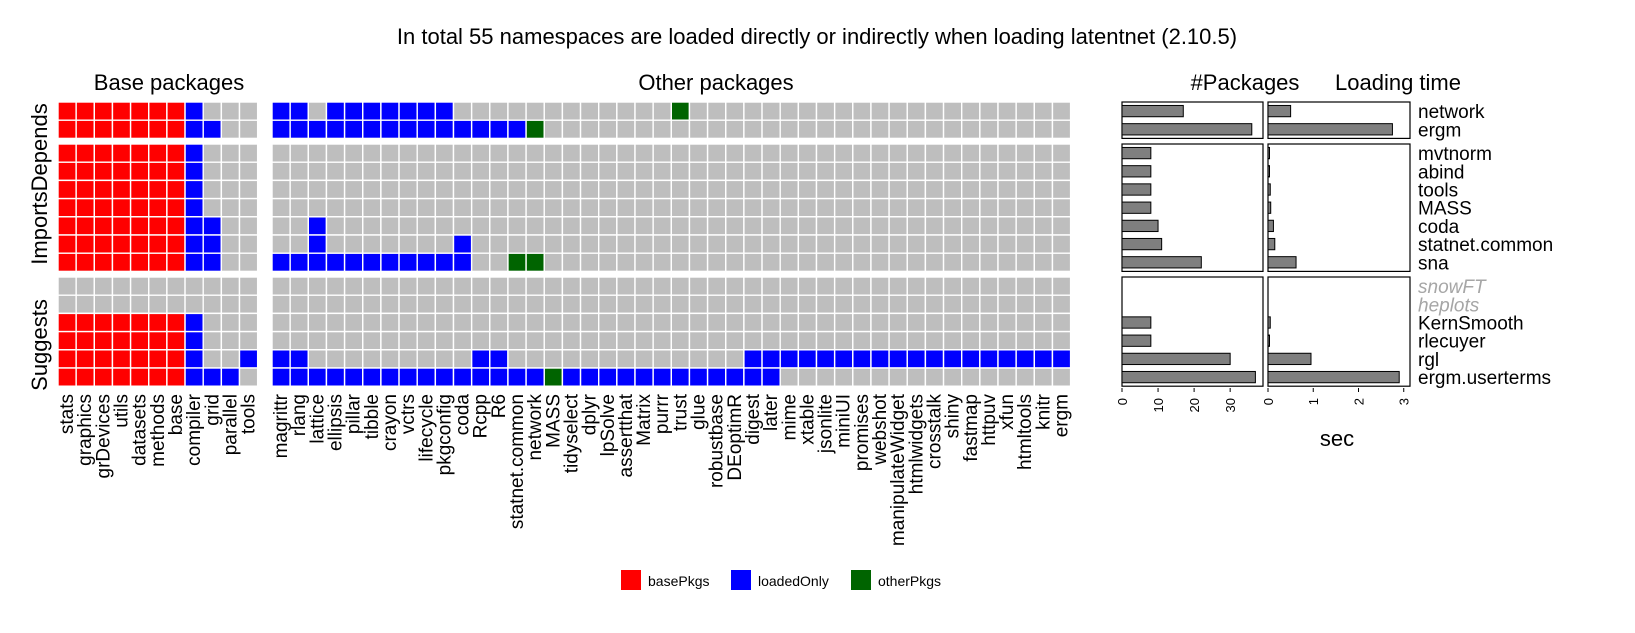 The height and width of the screenshot is (633, 1635). What do you see at coordinates (1043, 411) in the screenshot?
I see `column-label: knitr` at bounding box center [1043, 411].